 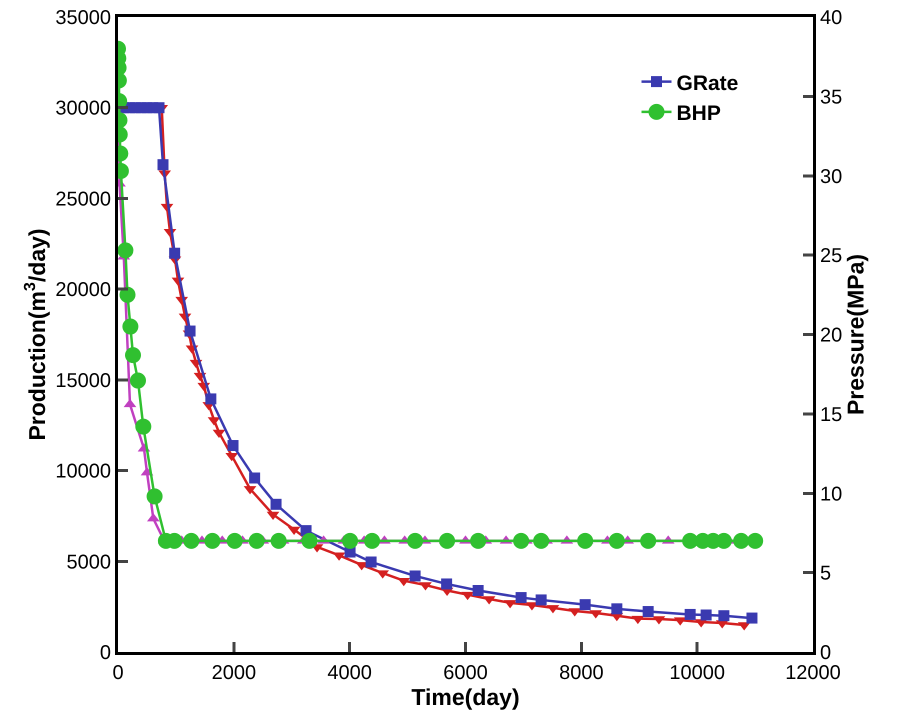 What do you see at coordinates (707, 83) in the screenshot?
I see `legend-label: GRate` at bounding box center [707, 83].